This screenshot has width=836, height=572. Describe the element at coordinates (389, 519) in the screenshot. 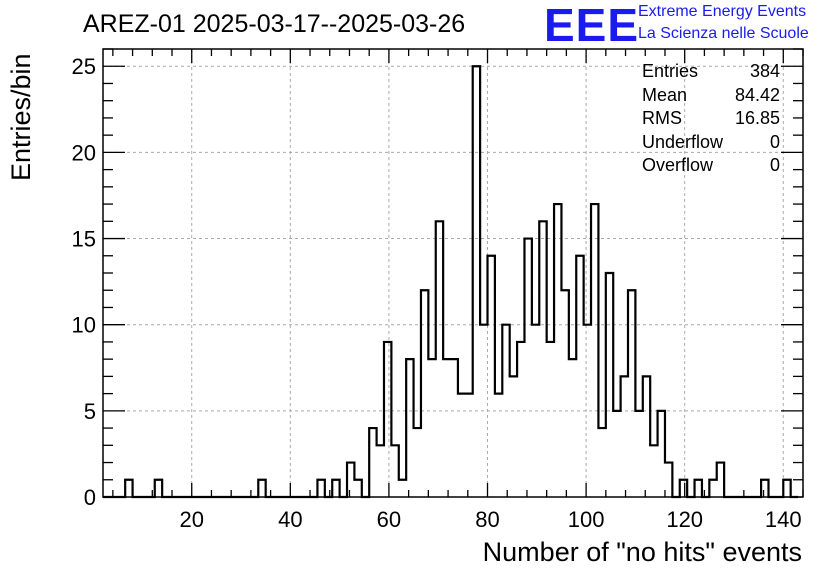

I see `x-tick-label: 60` at that location.